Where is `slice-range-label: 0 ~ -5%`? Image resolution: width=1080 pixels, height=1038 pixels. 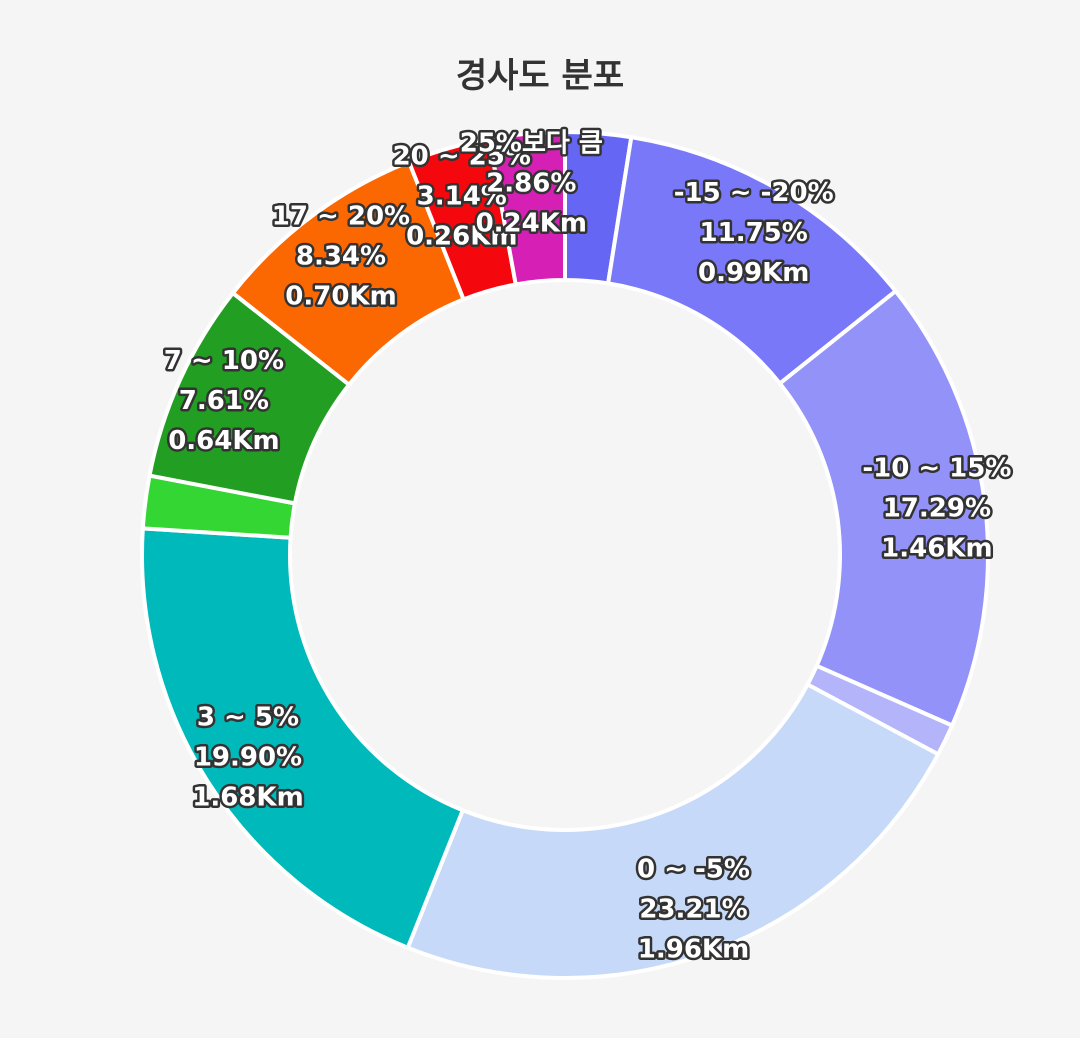 slice-range-label: 0 ~ -5% is located at coordinates (693, 869).